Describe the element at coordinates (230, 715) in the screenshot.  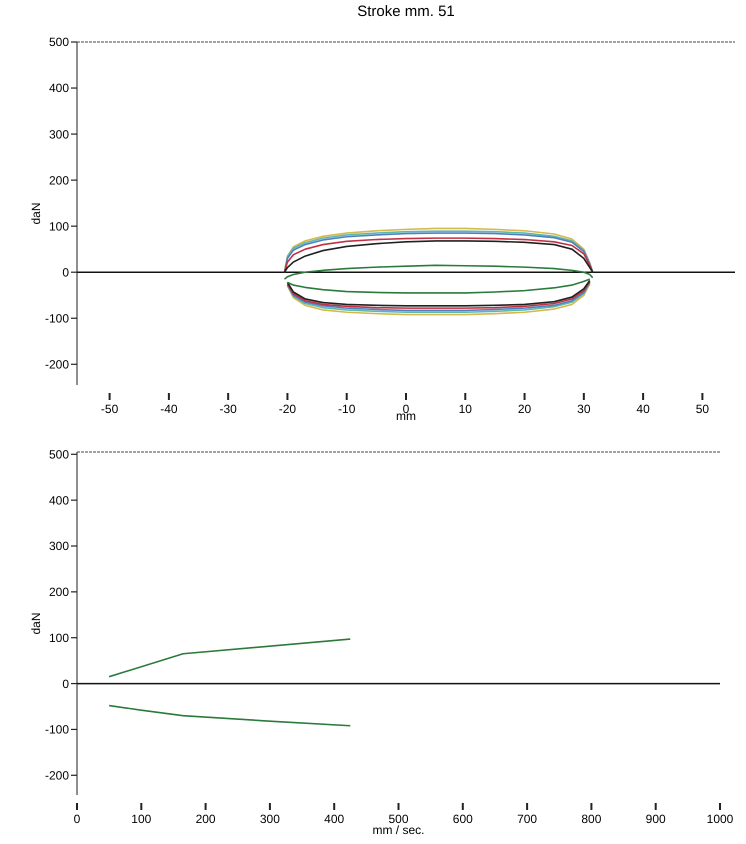
I see `line-series` at that location.